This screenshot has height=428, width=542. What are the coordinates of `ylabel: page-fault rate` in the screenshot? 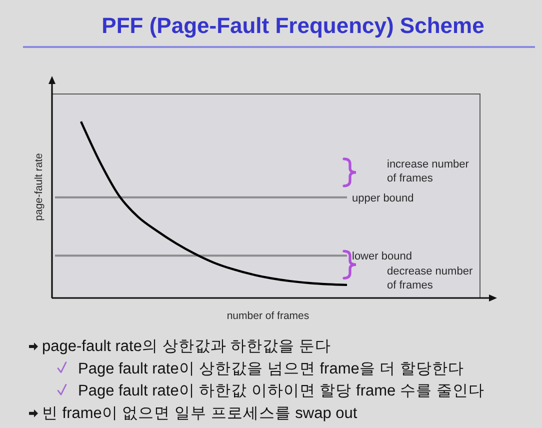 It's located at (39, 187).